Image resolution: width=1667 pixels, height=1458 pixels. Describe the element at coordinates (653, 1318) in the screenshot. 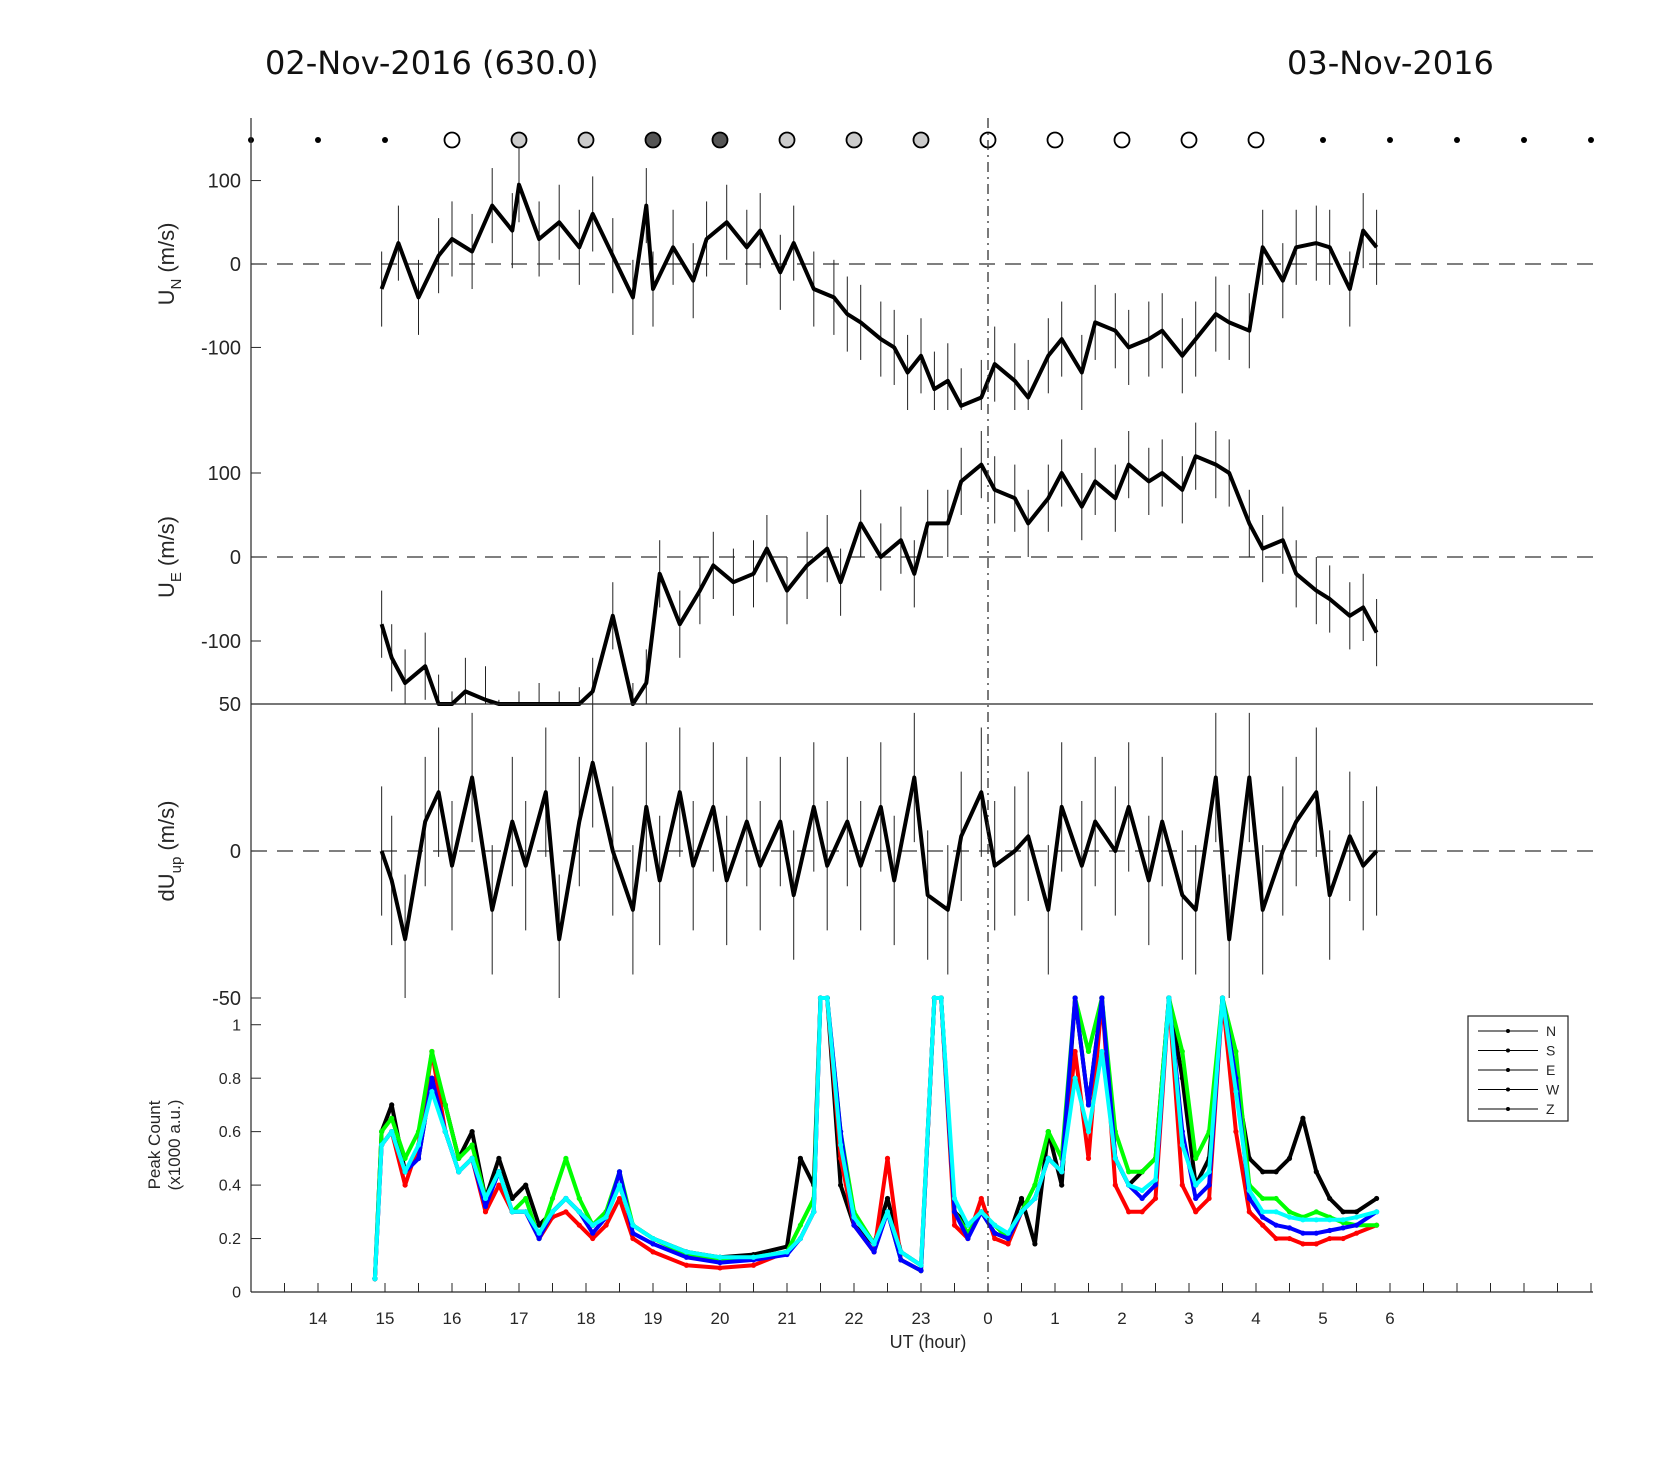

I see `x-tick-label: 19` at that location.